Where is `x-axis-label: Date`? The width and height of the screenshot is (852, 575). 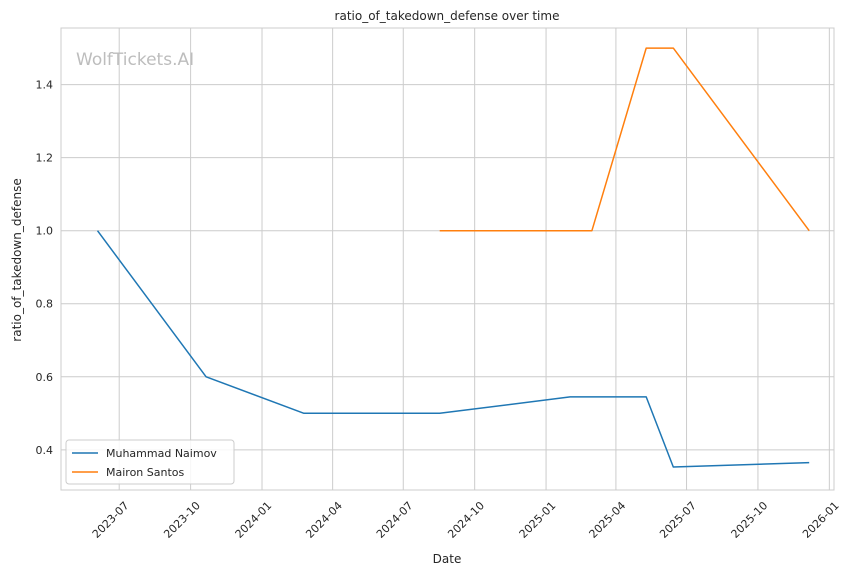 x-axis-label: Date is located at coordinates (447, 559).